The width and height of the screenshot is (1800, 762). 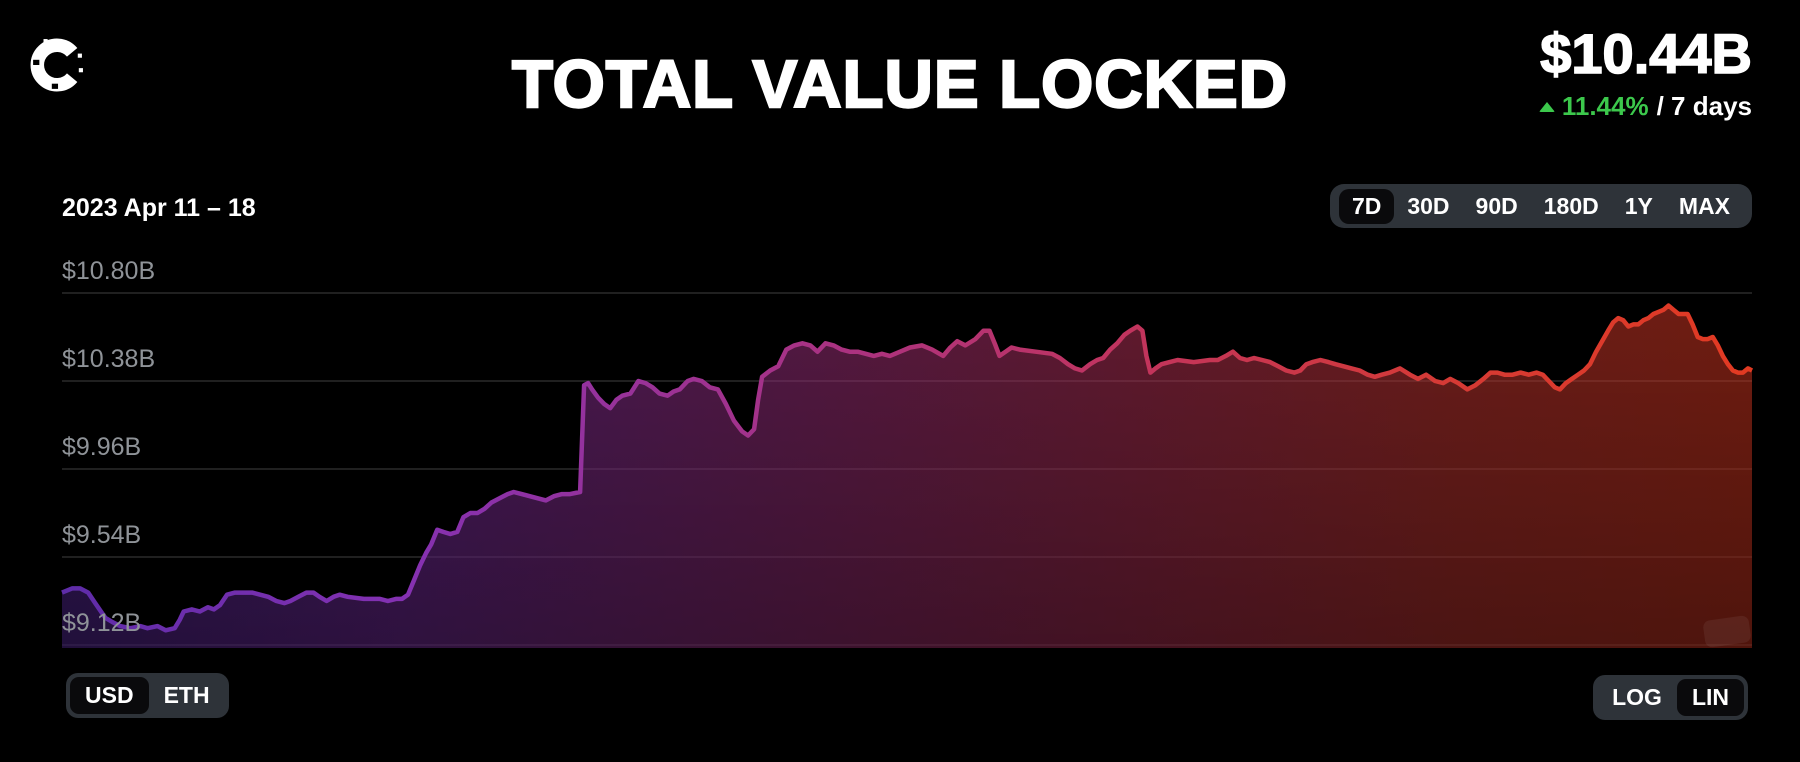 What do you see at coordinates (109, 271) in the screenshot?
I see `y-axis-label: $10.80B` at bounding box center [109, 271].